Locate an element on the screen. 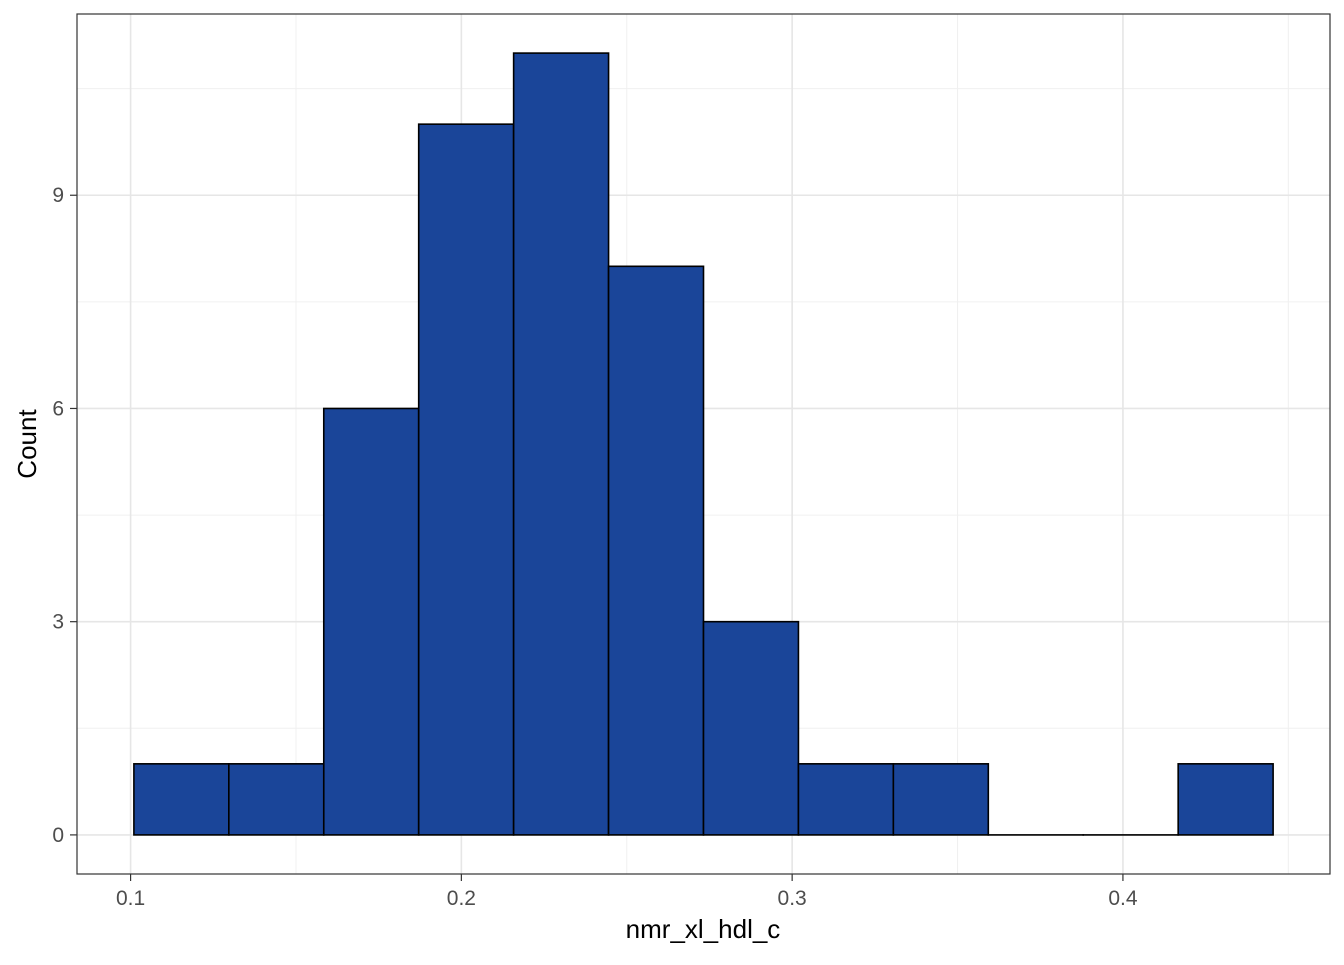 The width and height of the screenshot is (1344, 965). x-axis: 0.1 0.2 0.3 0.4 is located at coordinates (627, 892).